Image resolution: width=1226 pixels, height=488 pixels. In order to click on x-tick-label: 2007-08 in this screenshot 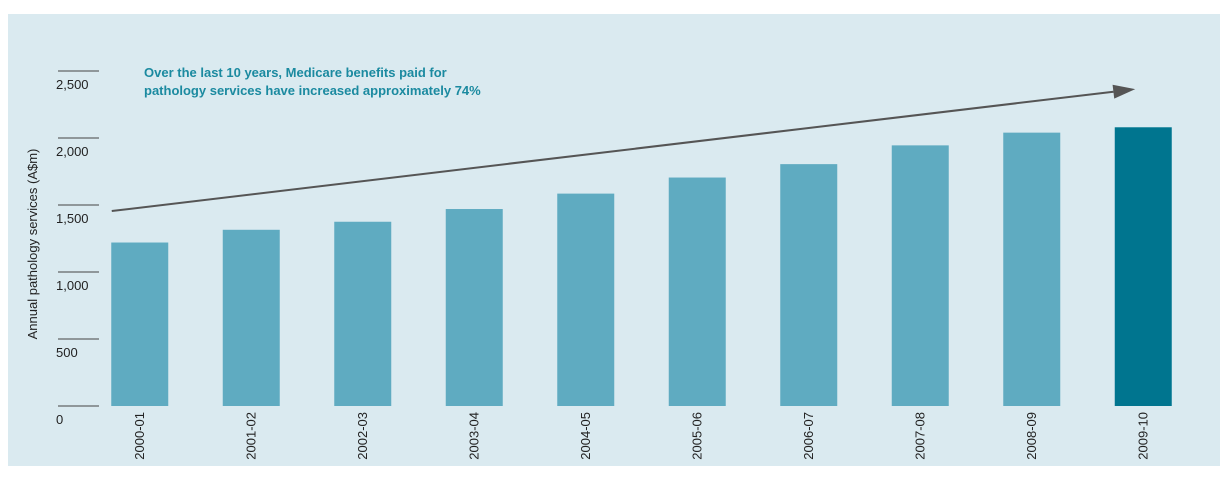, I will do `click(919, 436)`.